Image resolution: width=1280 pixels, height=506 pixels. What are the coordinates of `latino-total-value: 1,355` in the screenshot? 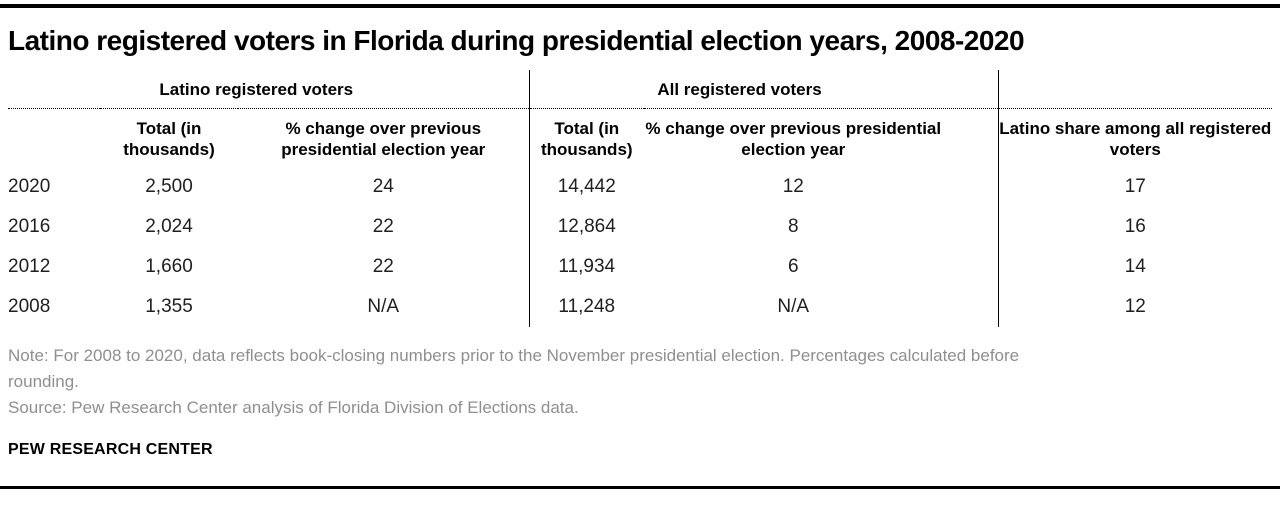 It's located at (169, 306).